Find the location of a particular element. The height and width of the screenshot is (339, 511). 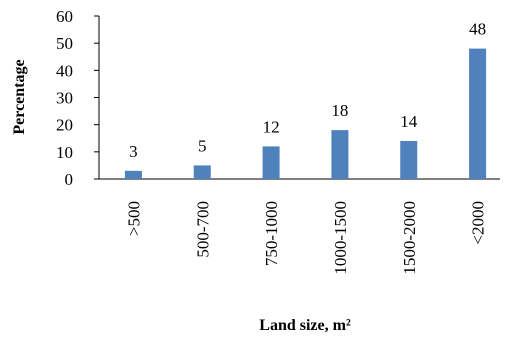

data-label: 48 is located at coordinates (477, 29).